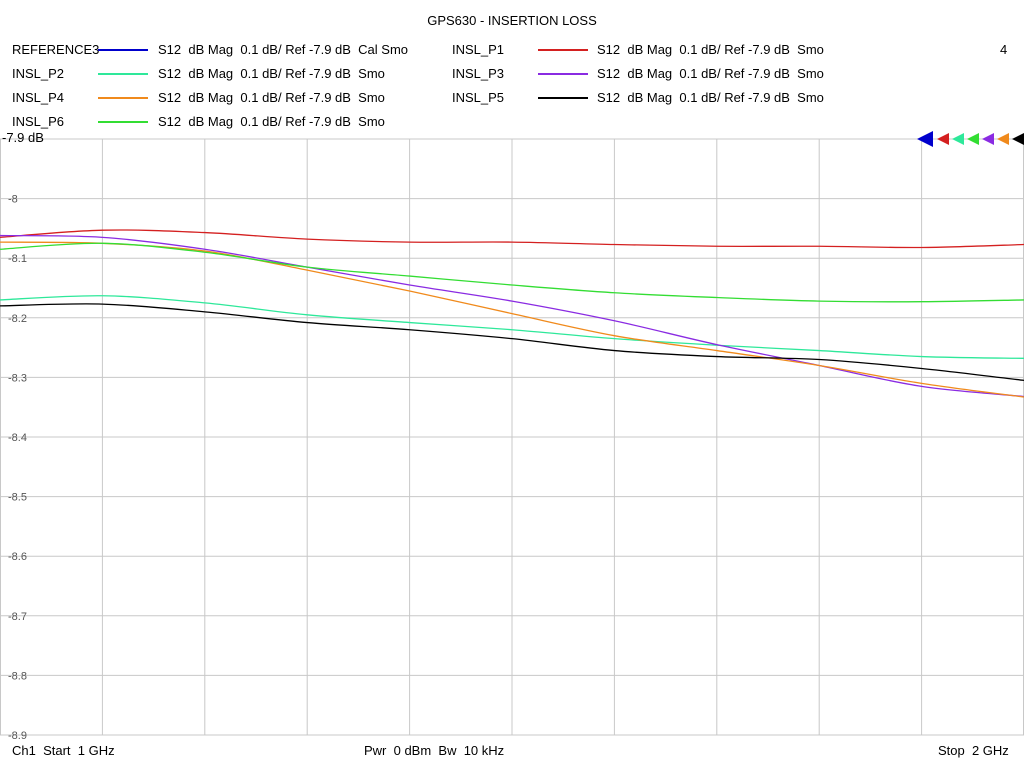 Image resolution: width=1024 pixels, height=768 pixels. Describe the element at coordinates (563, 50) in the screenshot. I see `legend-swatch-insl-p1` at that location.